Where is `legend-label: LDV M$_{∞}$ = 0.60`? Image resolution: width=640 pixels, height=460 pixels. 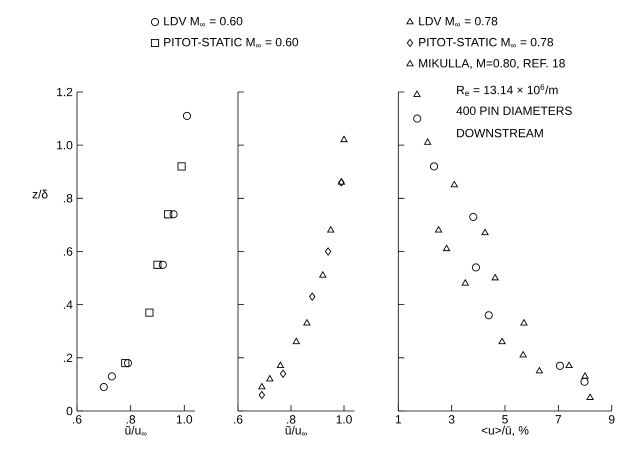
legend-label: LDV M$_{∞}$ = 0.60 is located at coordinates (203, 21).